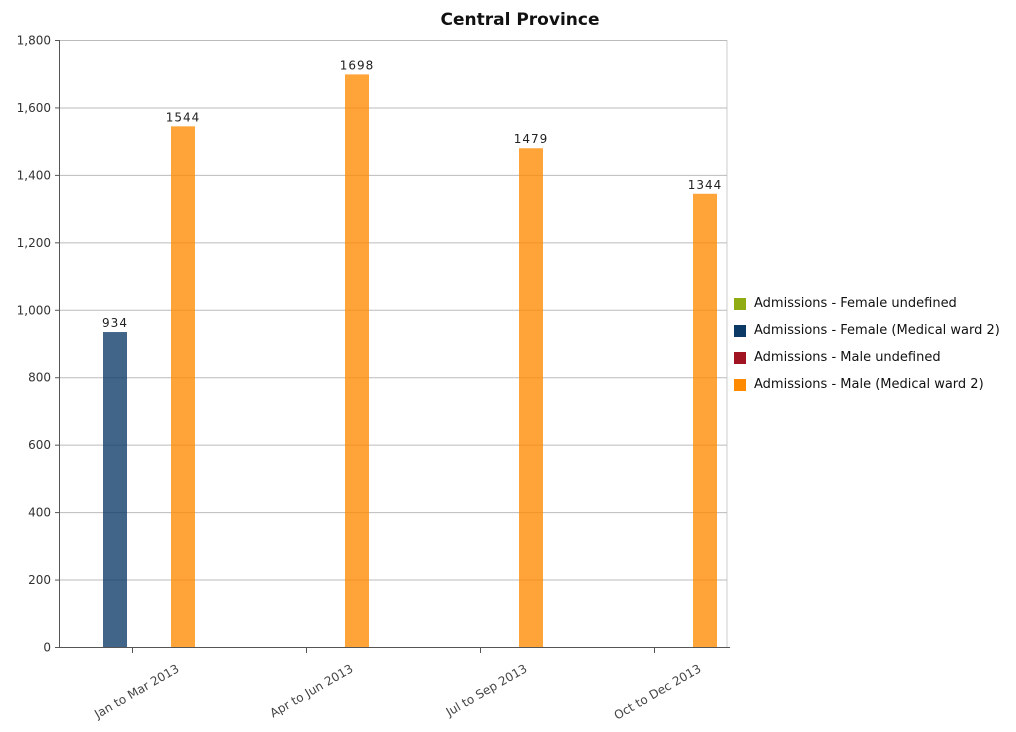  I want to click on data-label: 934, so click(115, 323).